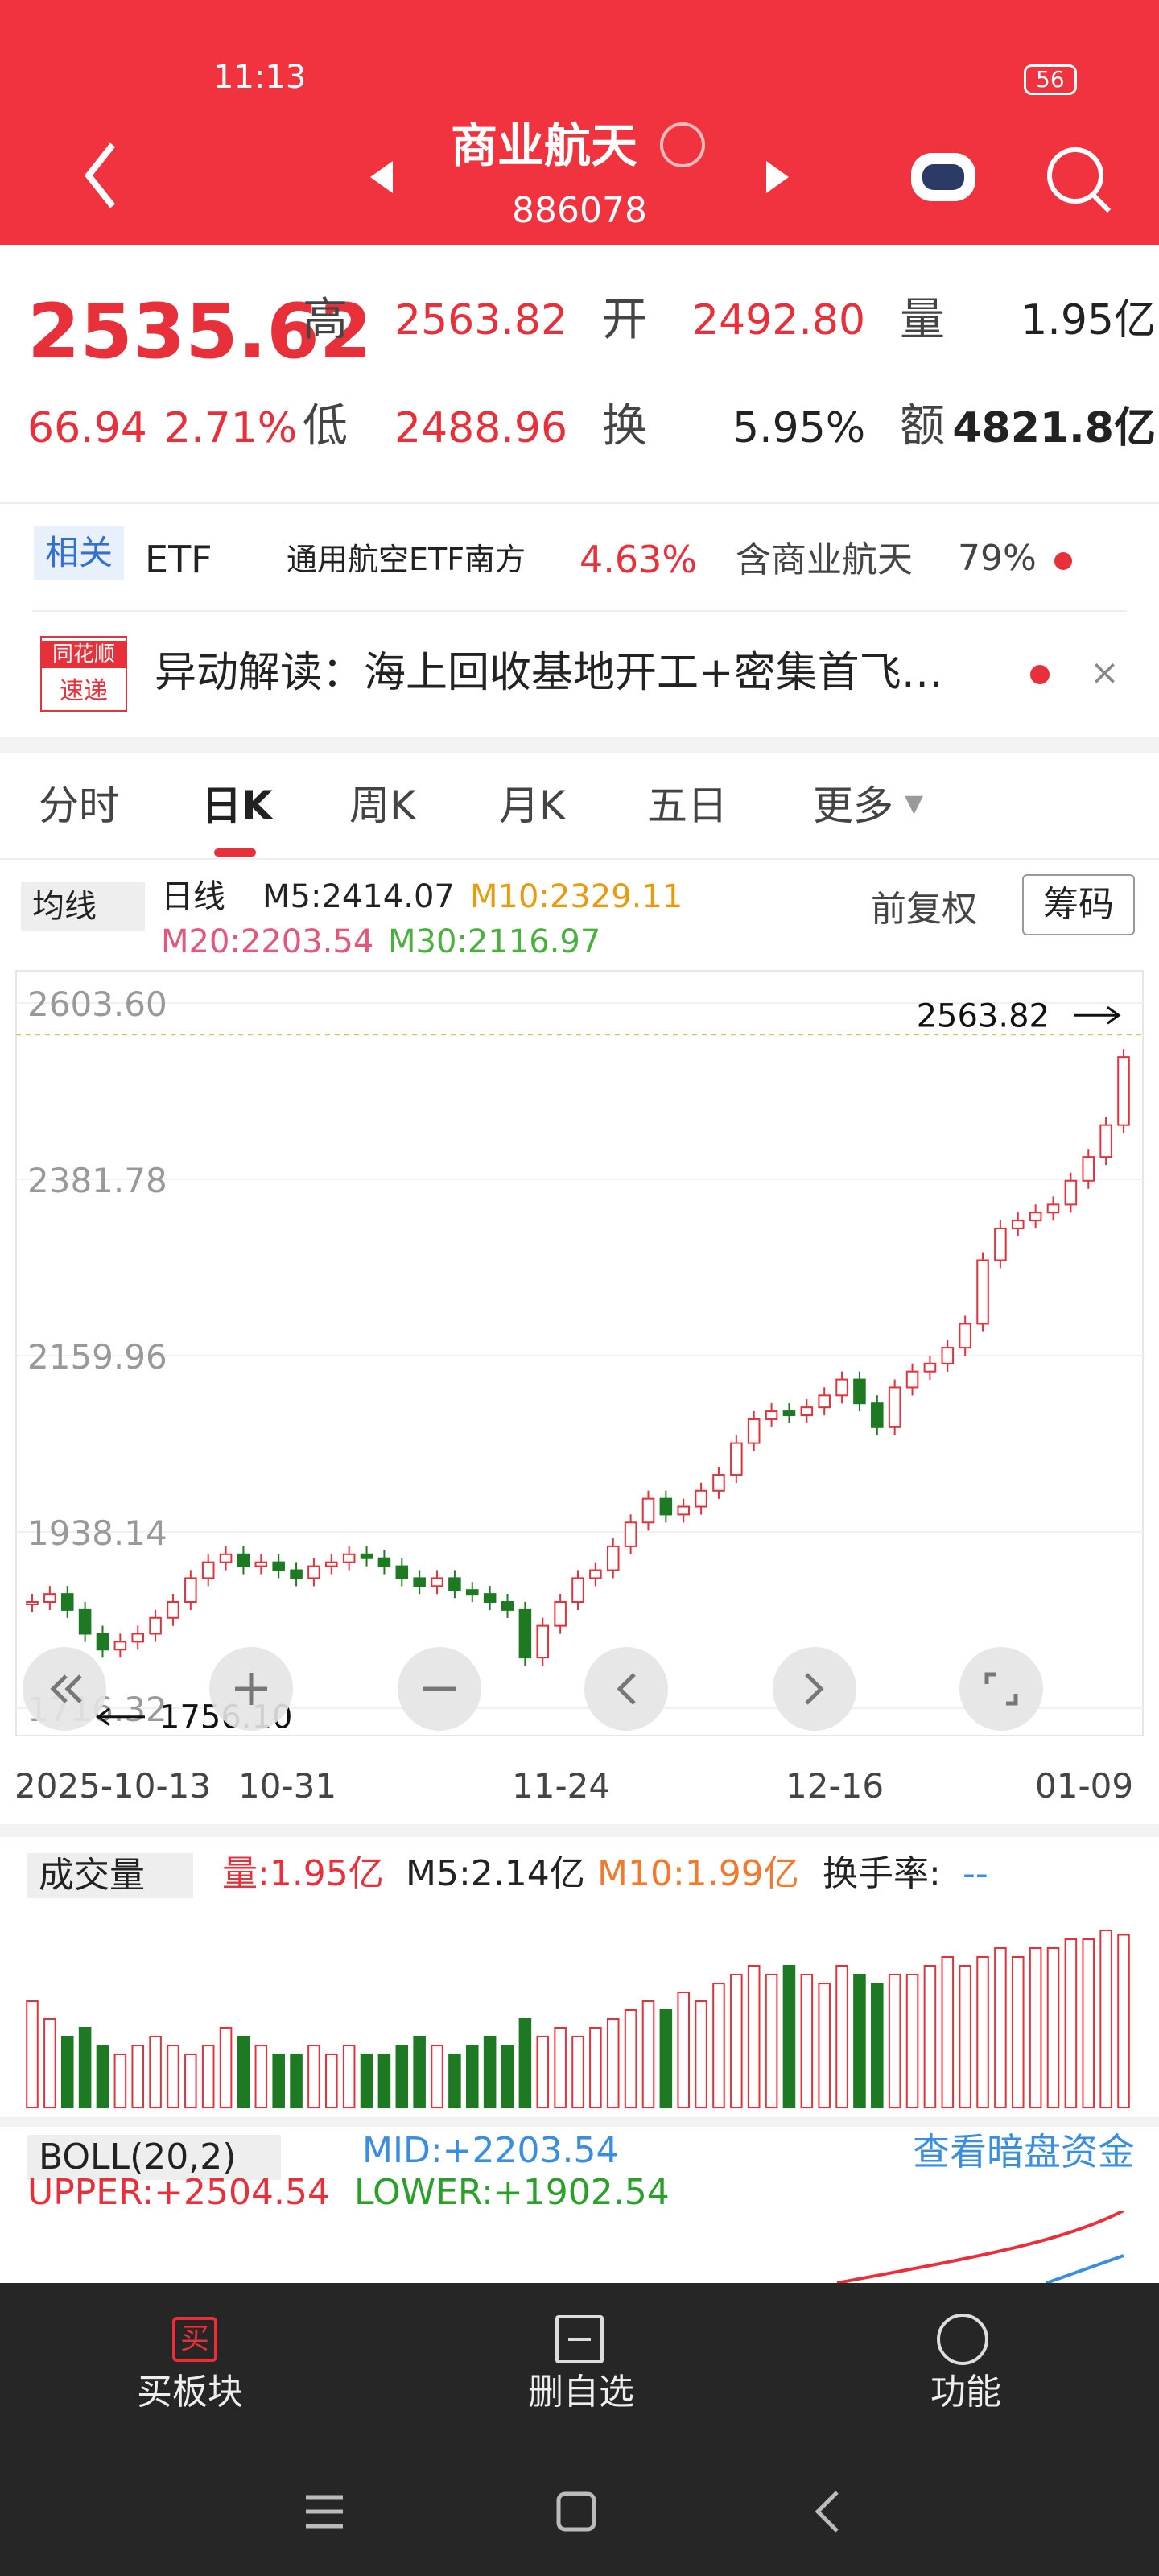  What do you see at coordinates (100, 175) in the screenshot?
I see `back` at bounding box center [100, 175].